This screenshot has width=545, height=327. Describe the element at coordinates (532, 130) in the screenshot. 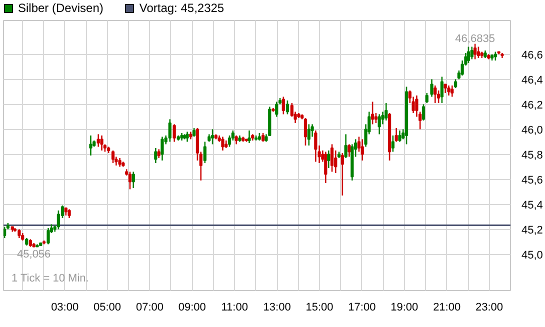

I see `y-tick-label: 46,0` at that location.